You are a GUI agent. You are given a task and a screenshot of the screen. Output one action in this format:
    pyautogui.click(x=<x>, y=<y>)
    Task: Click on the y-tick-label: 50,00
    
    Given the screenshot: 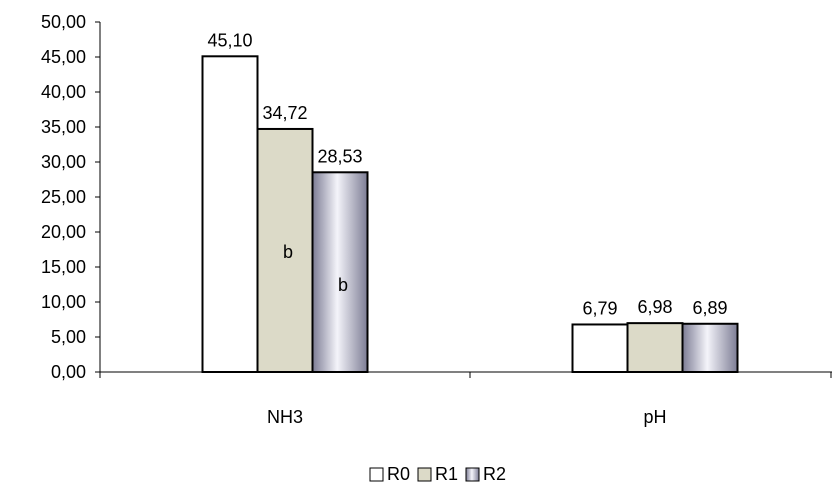 What is the action you would take?
    pyautogui.click(x=63, y=22)
    